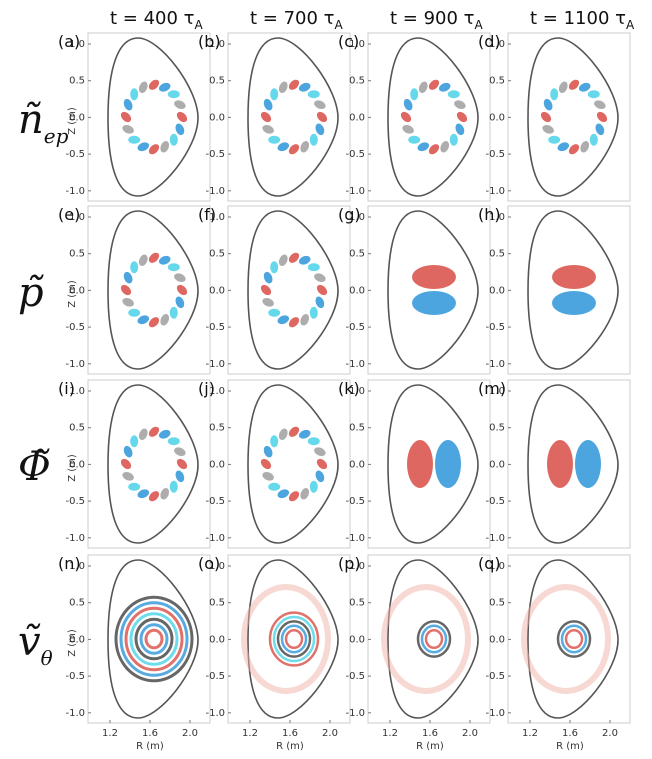 The image size is (652, 759). I want to click on x-tick-label: 2.0, so click(190, 733).